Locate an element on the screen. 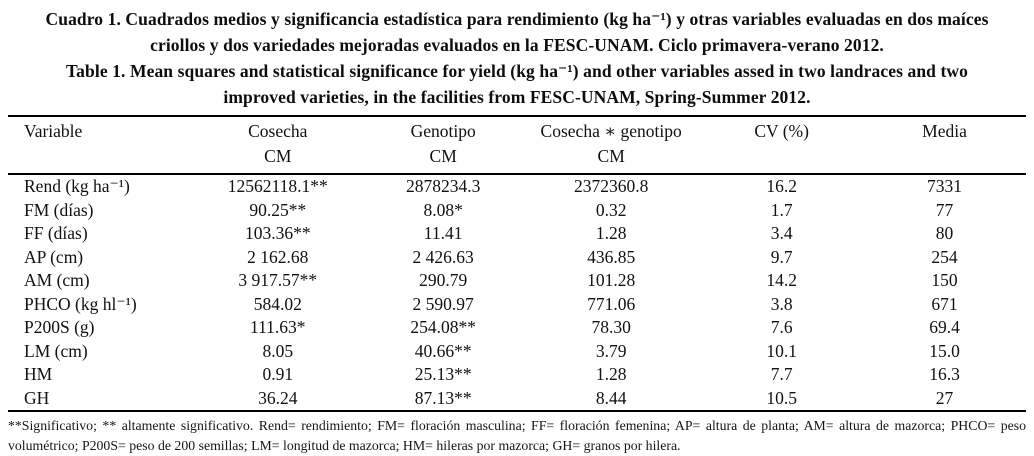  cell-cv: 7.6 is located at coordinates (781, 327).